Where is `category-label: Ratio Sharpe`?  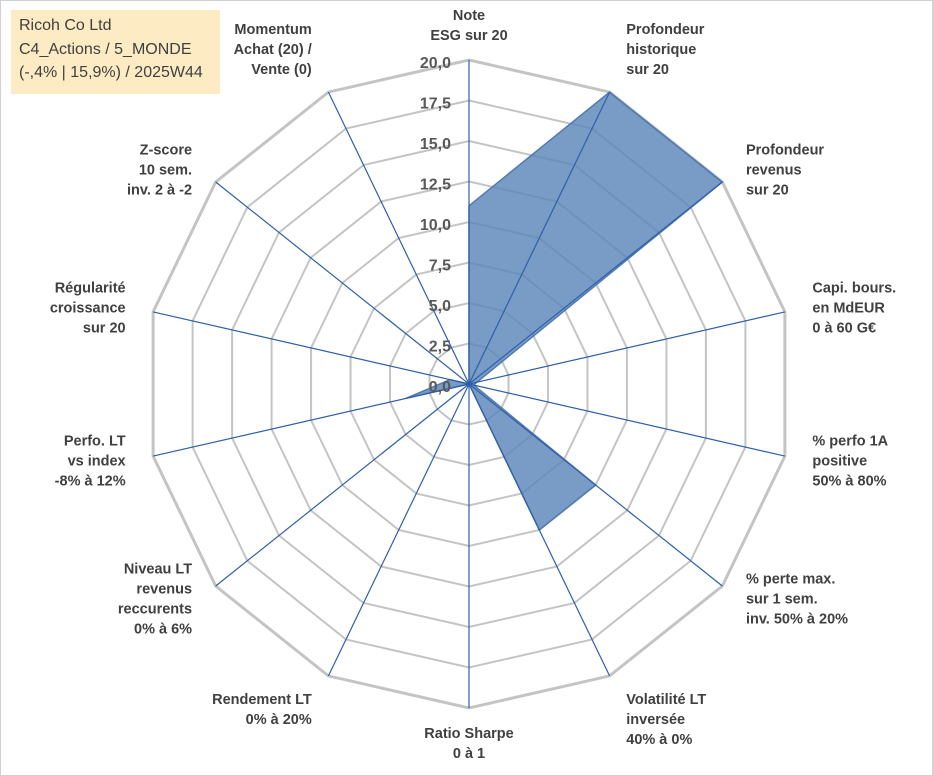 category-label: Ratio Sharpe is located at coordinates (468, 734).